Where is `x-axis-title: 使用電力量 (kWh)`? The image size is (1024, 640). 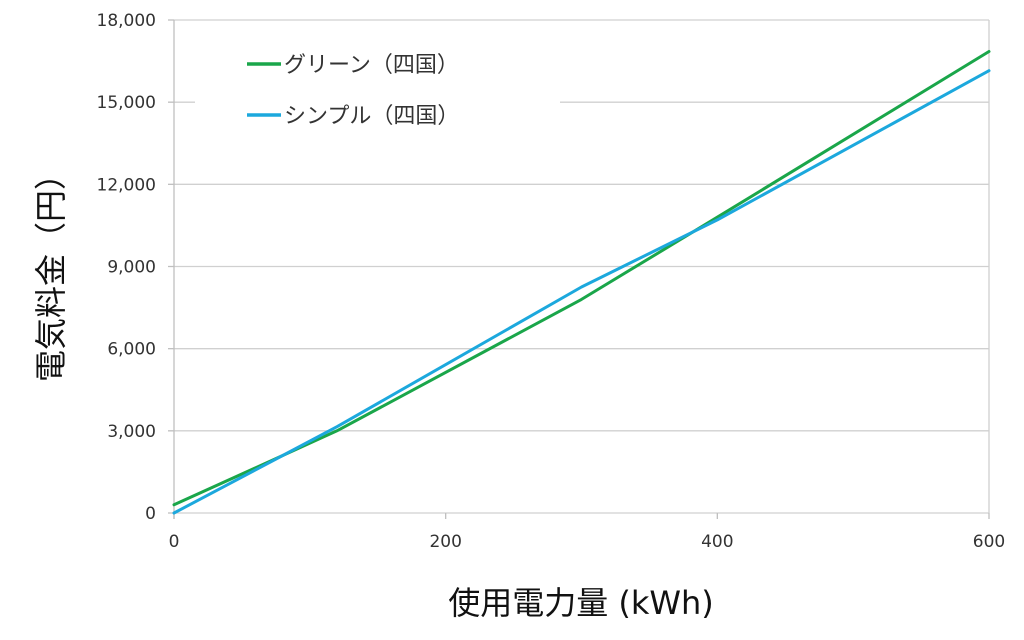
x-axis-title: 使用電力量 (kWh) is located at coordinates (581, 603).